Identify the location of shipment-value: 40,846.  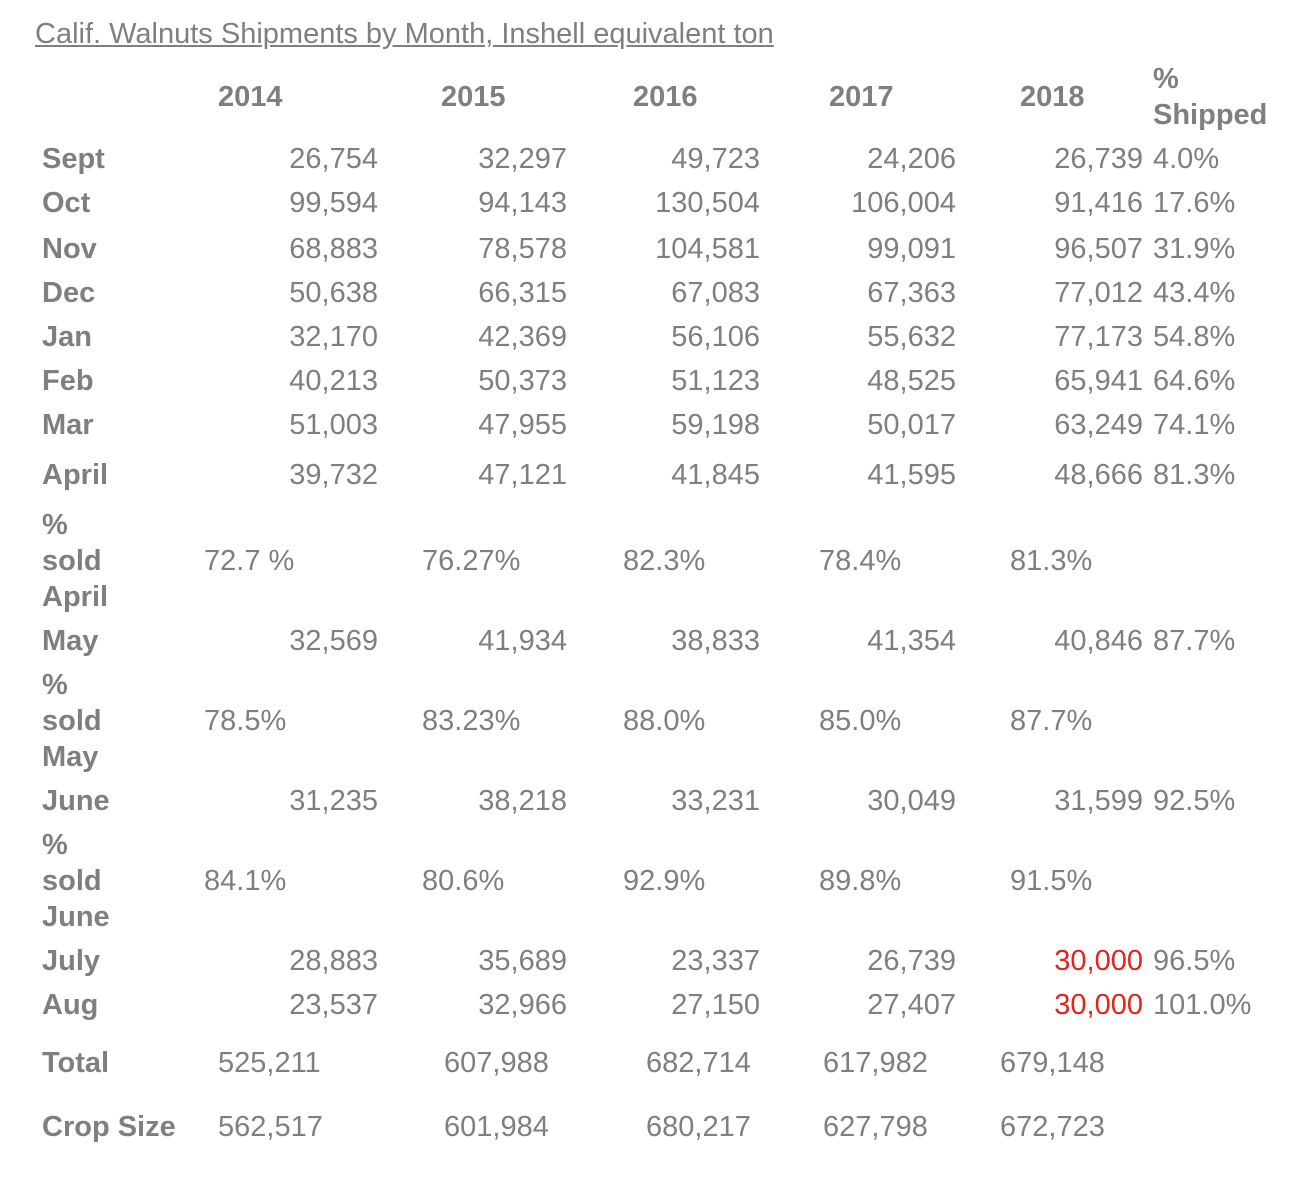
(1098, 641).